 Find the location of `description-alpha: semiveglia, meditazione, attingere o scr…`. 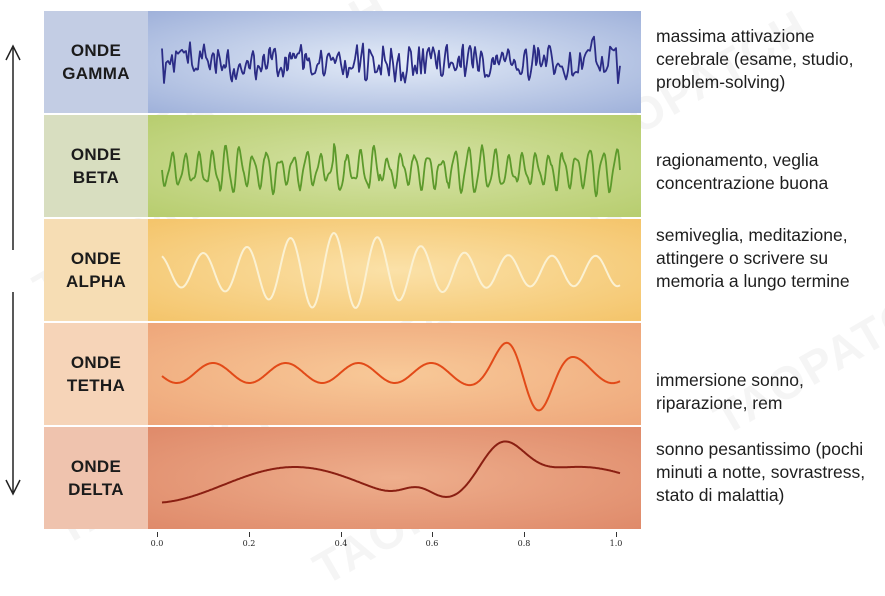

description-alpha: semiveglia, meditazione, attingere o scr… is located at coordinates (753, 258).